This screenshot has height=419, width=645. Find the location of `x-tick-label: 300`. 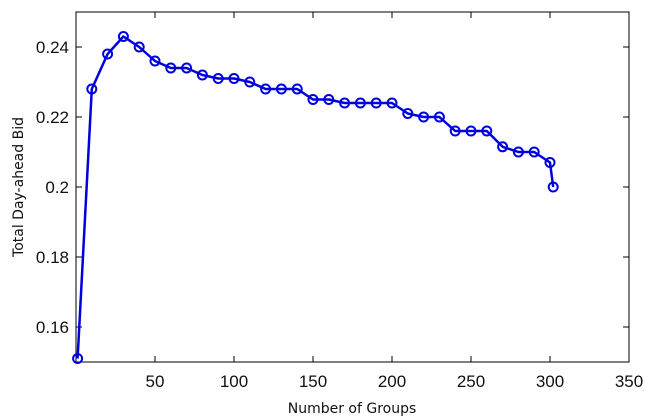

x-tick-label: 300 is located at coordinates (550, 381).